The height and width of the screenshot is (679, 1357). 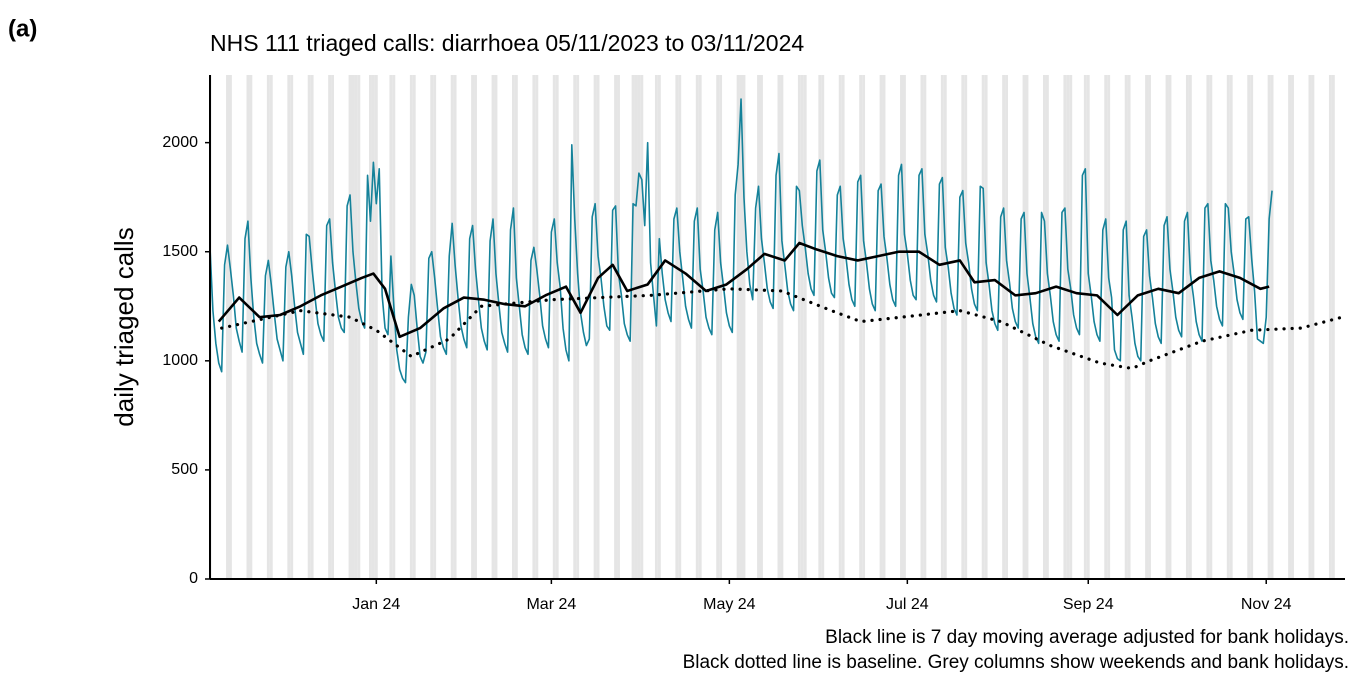 What do you see at coordinates (729, 604) in the screenshot?
I see `x-tick-label: May 24` at bounding box center [729, 604].